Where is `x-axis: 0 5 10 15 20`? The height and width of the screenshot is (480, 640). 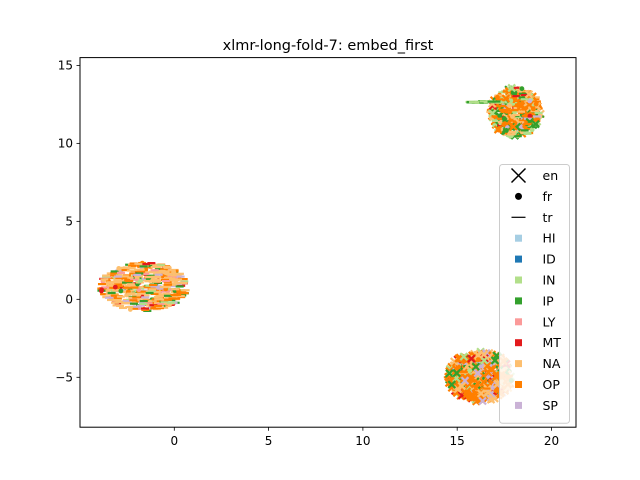
x-axis: 0 5 10 15 20 is located at coordinates (364, 437).